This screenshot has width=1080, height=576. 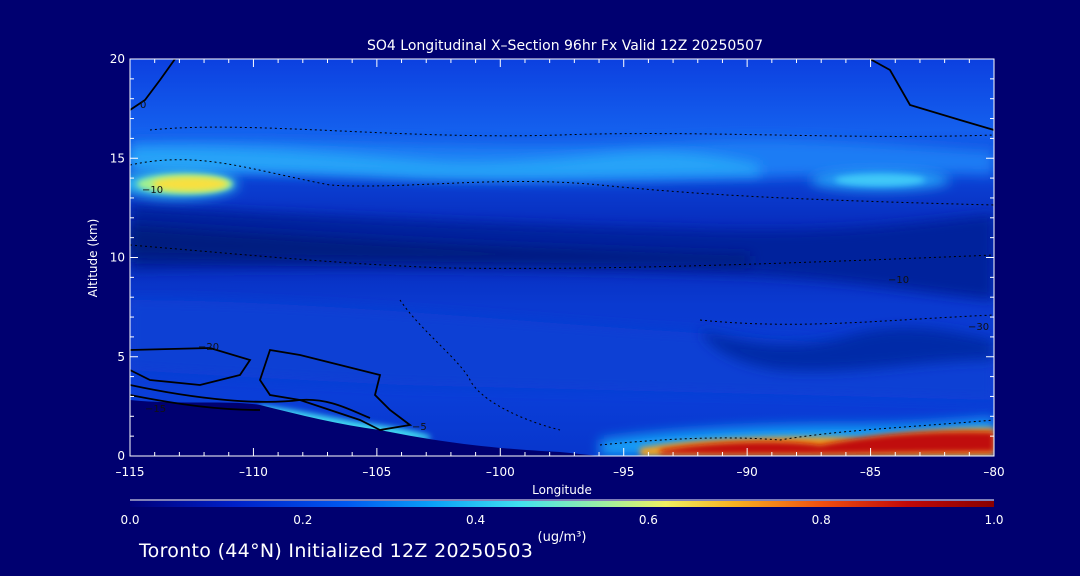 I want to click on x-axis-label: Longitude, so click(x=562, y=490).